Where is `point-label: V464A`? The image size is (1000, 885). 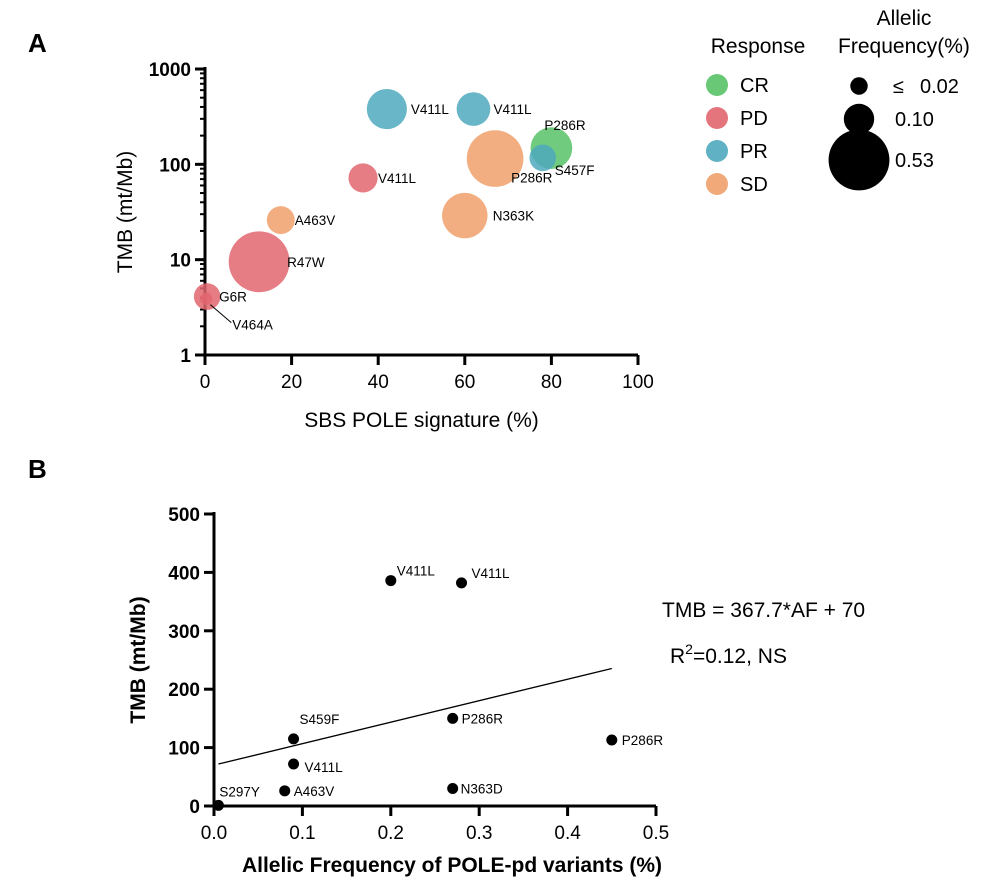
point-label: V464A is located at coordinates (252, 325).